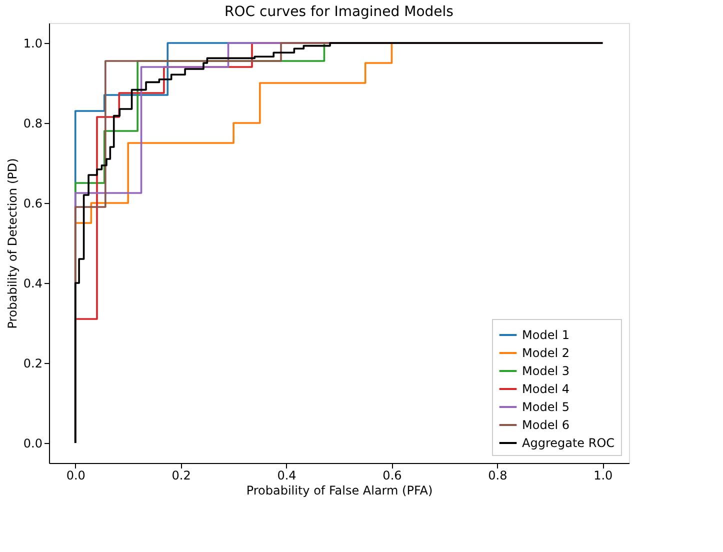  I want to click on y-tick-label: 0.4, so click(32, 283).